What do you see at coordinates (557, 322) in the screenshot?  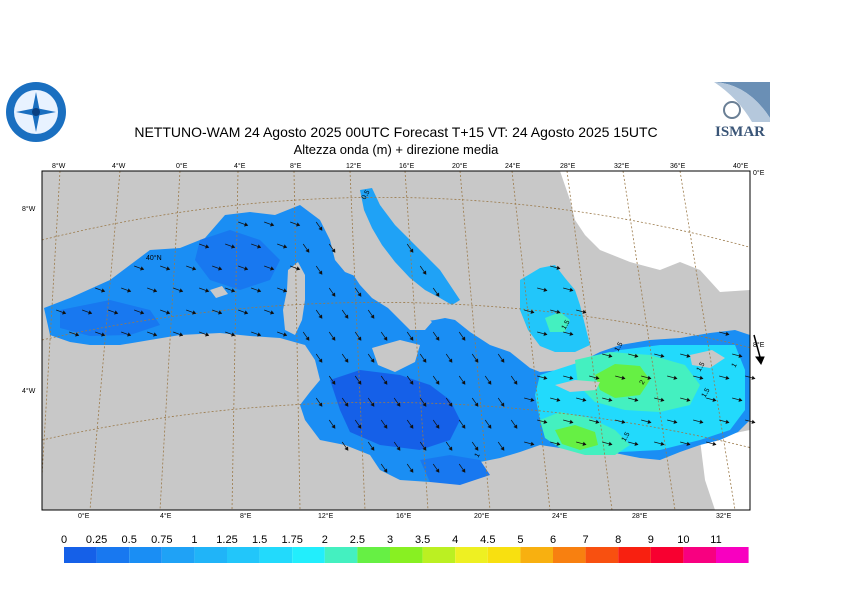 I see `sea-aegean-high` at bounding box center [557, 322].